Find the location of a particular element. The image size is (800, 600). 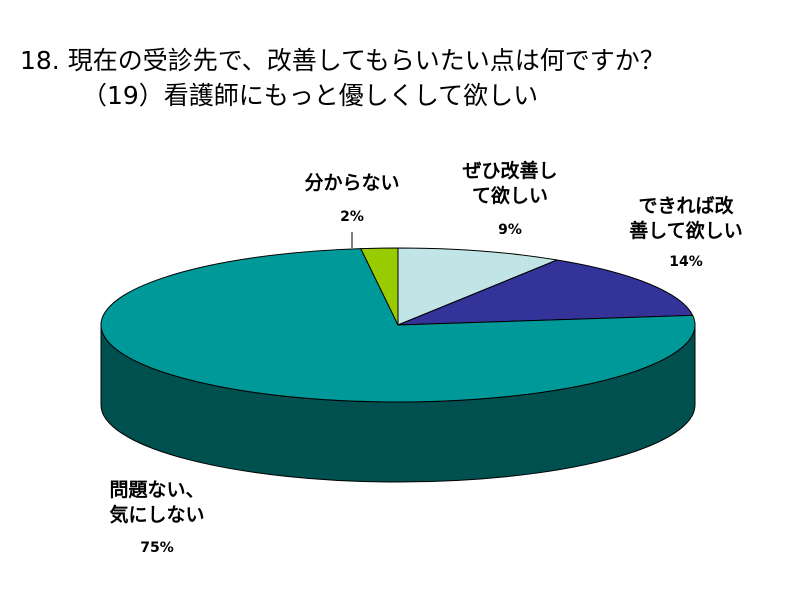

chart-title-line-1: 18. 現在の受診先で、改善してもらいたい点は何ですか？ is located at coordinates (342, 60).